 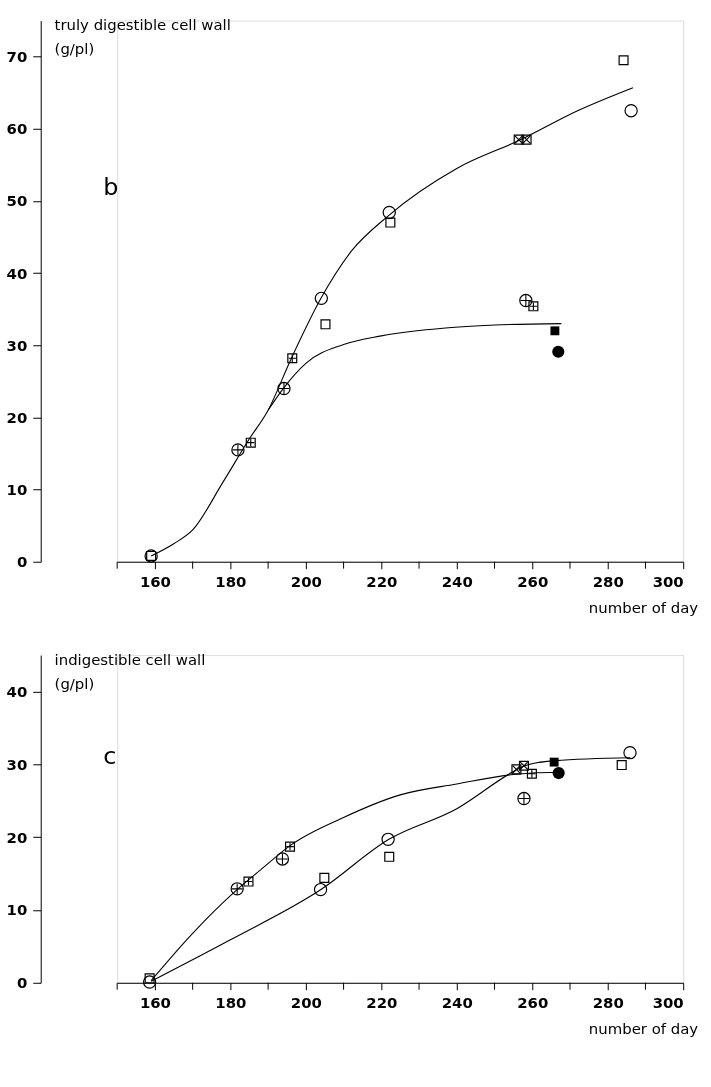 I want to click on y-tick-label: 70, so click(x=17, y=57).